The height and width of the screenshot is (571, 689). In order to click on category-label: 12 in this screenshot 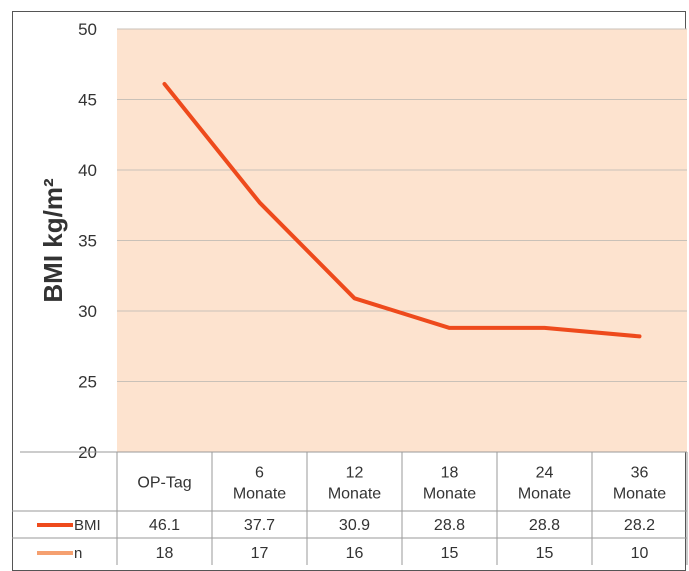, I will do `click(355, 473)`.